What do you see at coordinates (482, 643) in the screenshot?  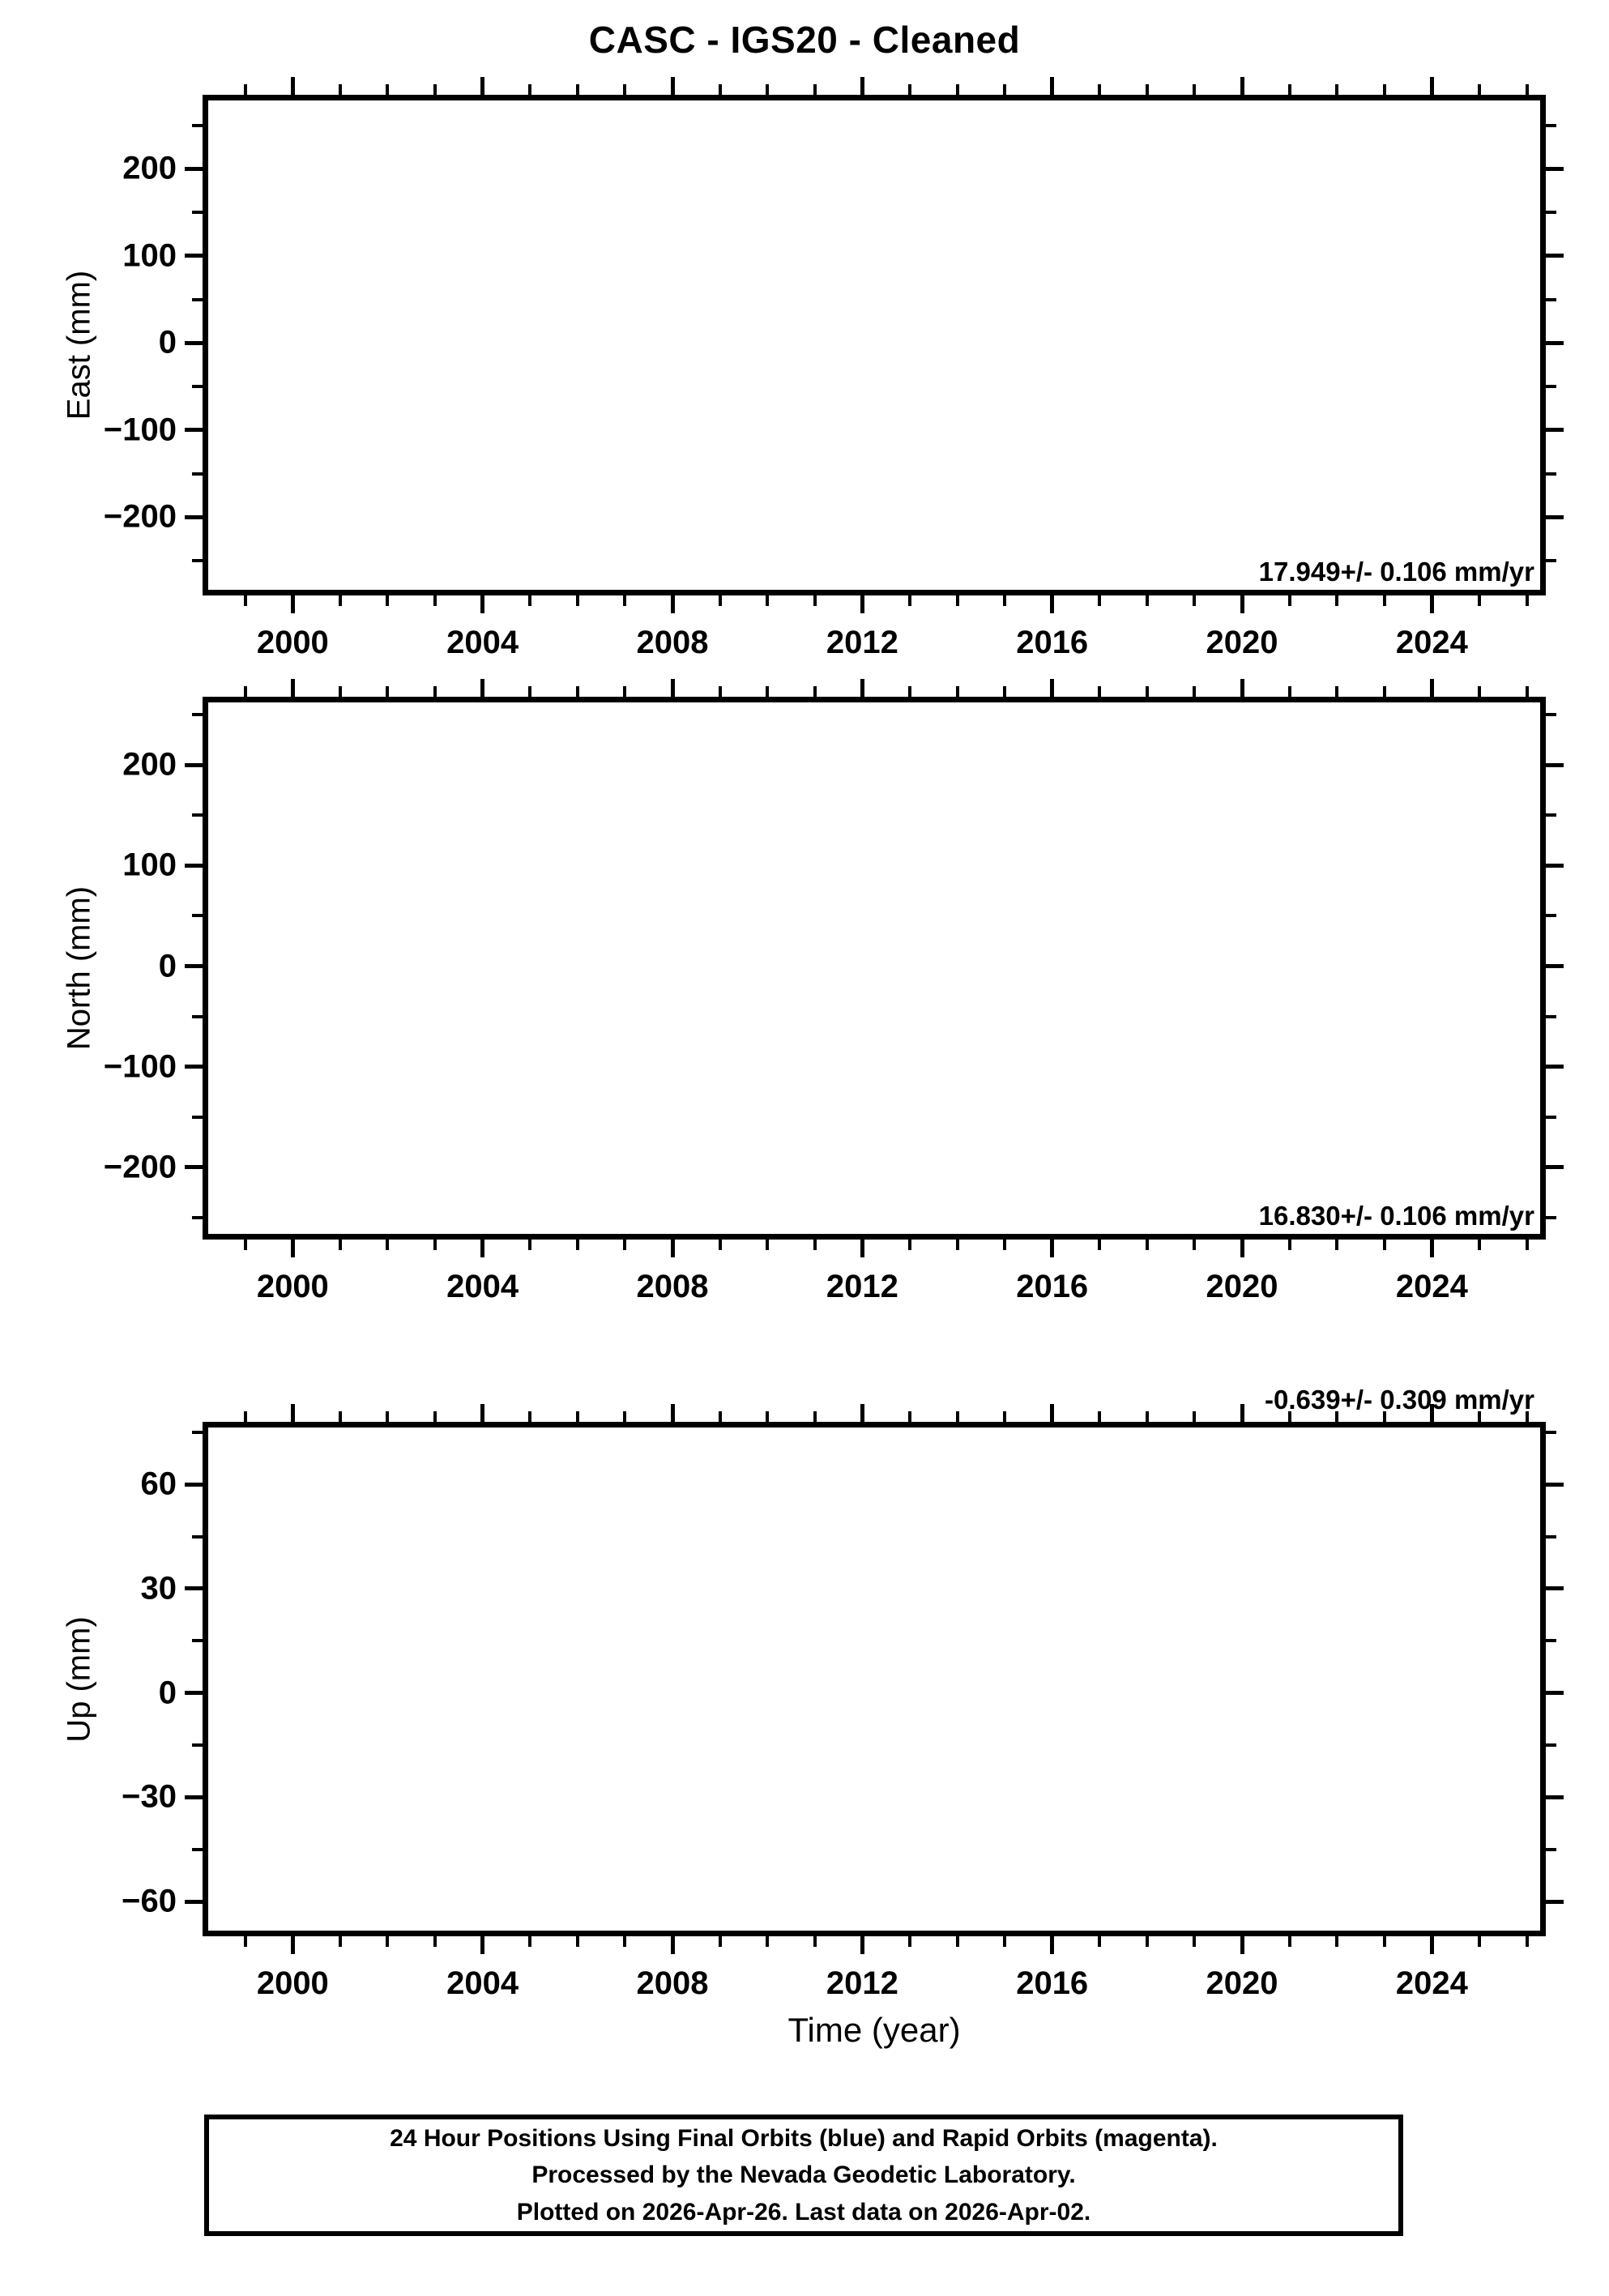 I see `x-tick-label-east: 2004` at bounding box center [482, 643].